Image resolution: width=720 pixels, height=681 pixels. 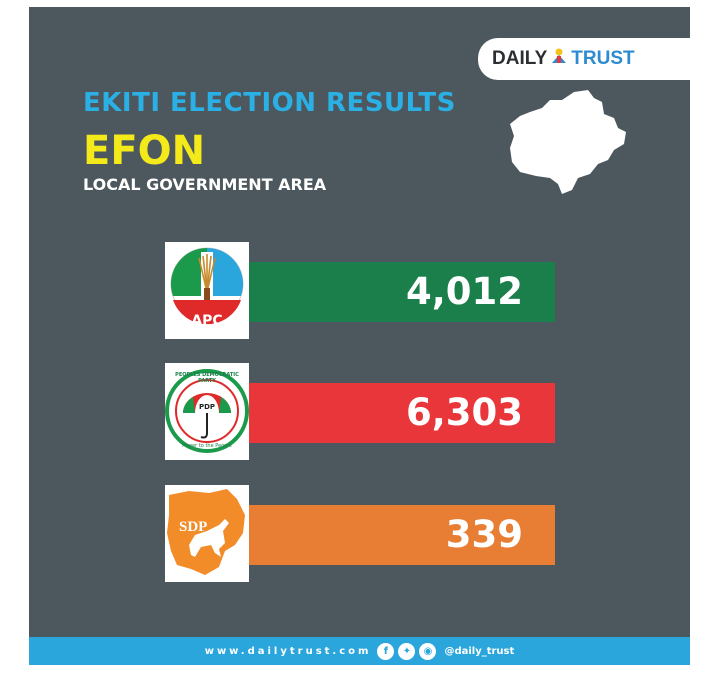 I want to click on result-row-sdp: SDP 339, so click(x=360, y=533).